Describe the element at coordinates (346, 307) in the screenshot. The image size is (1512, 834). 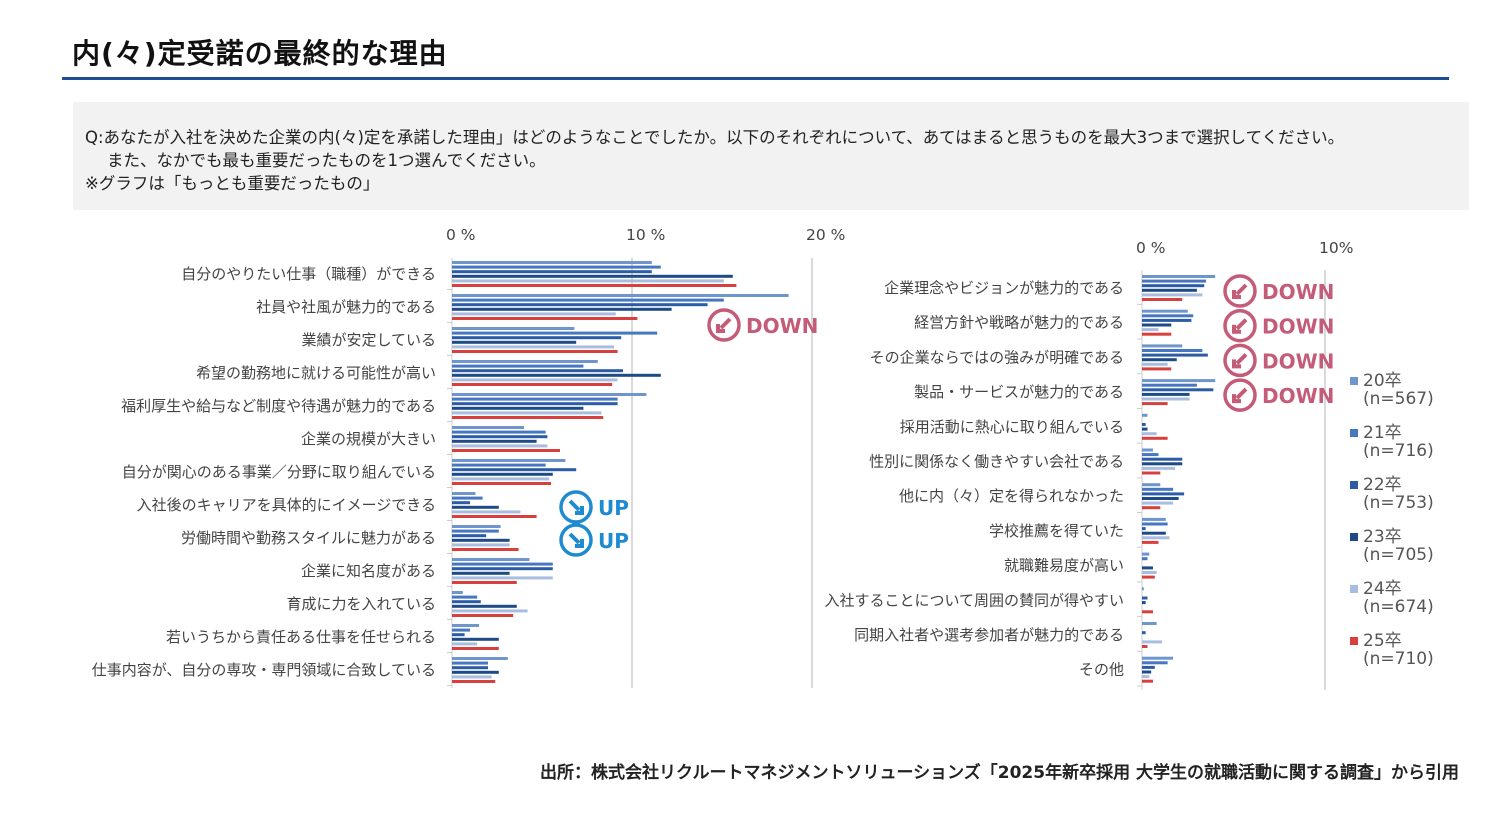
I see `category-label: 社員や社風が魅力的である` at that location.